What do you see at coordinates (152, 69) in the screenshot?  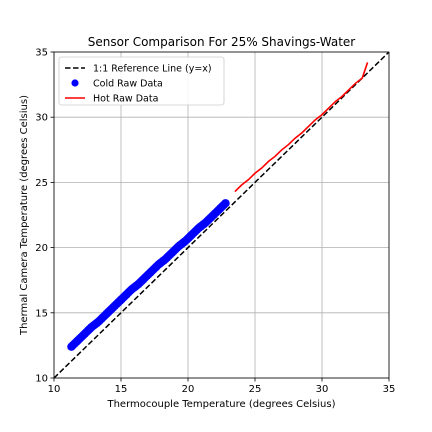 I see `legend-label: 1:1 Reference Line (y=x)` at bounding box center [152, 69].